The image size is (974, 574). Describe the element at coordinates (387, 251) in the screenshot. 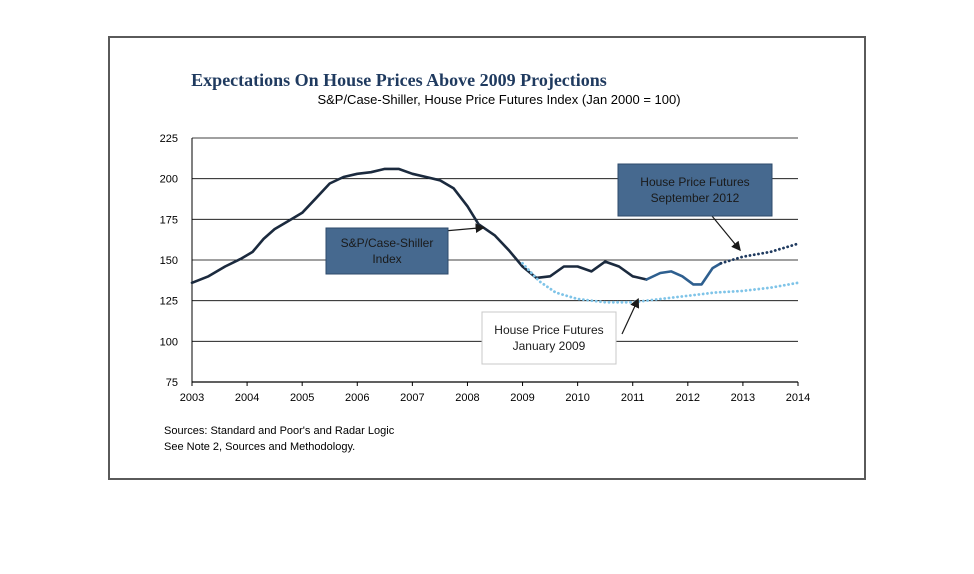

I see `callout-index-box` at that location.